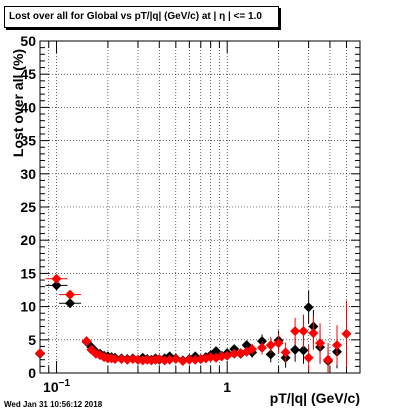 This screenshot has width=400, height=414. What do you see at coordinates (314, 398) in the screenshot?
I see `x-axis-label: pT/|q| (GeV/c)` at bounding box center [314, 398].